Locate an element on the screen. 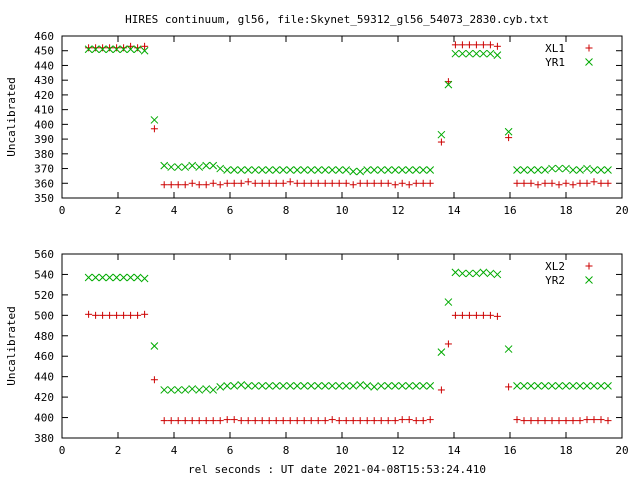  x-tick-label: 0 is located at coordinates (62, 450).